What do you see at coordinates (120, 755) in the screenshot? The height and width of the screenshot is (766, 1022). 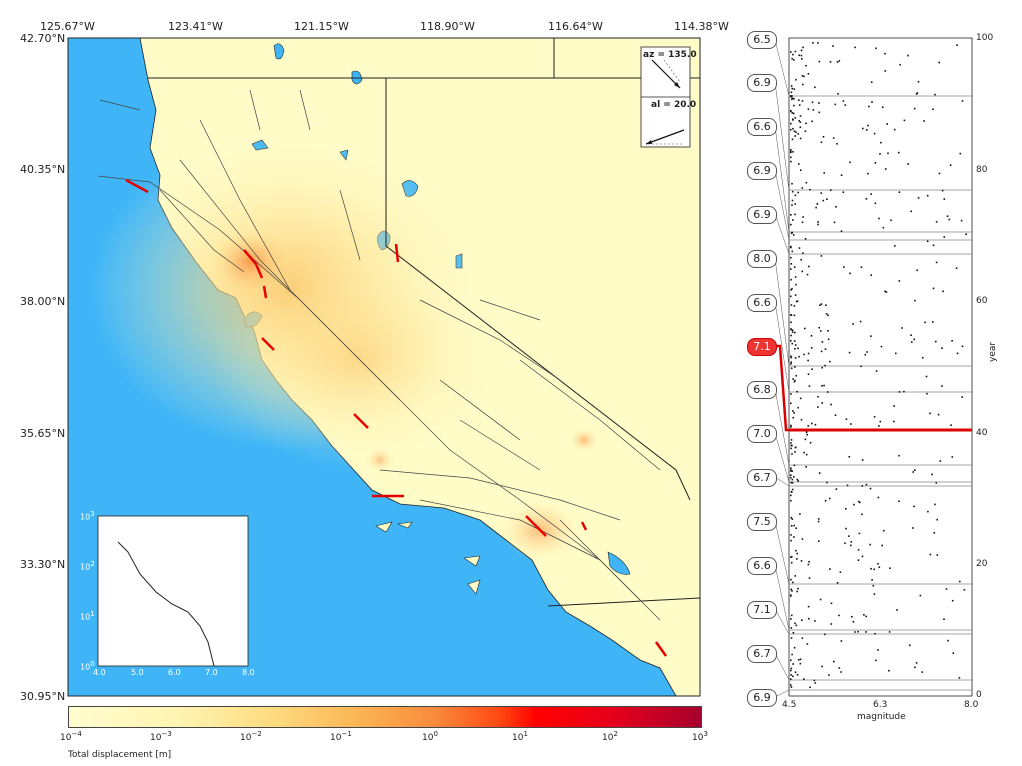 I see `colorbar-label: Total displacement [m]` at bounding box center [120, 755].